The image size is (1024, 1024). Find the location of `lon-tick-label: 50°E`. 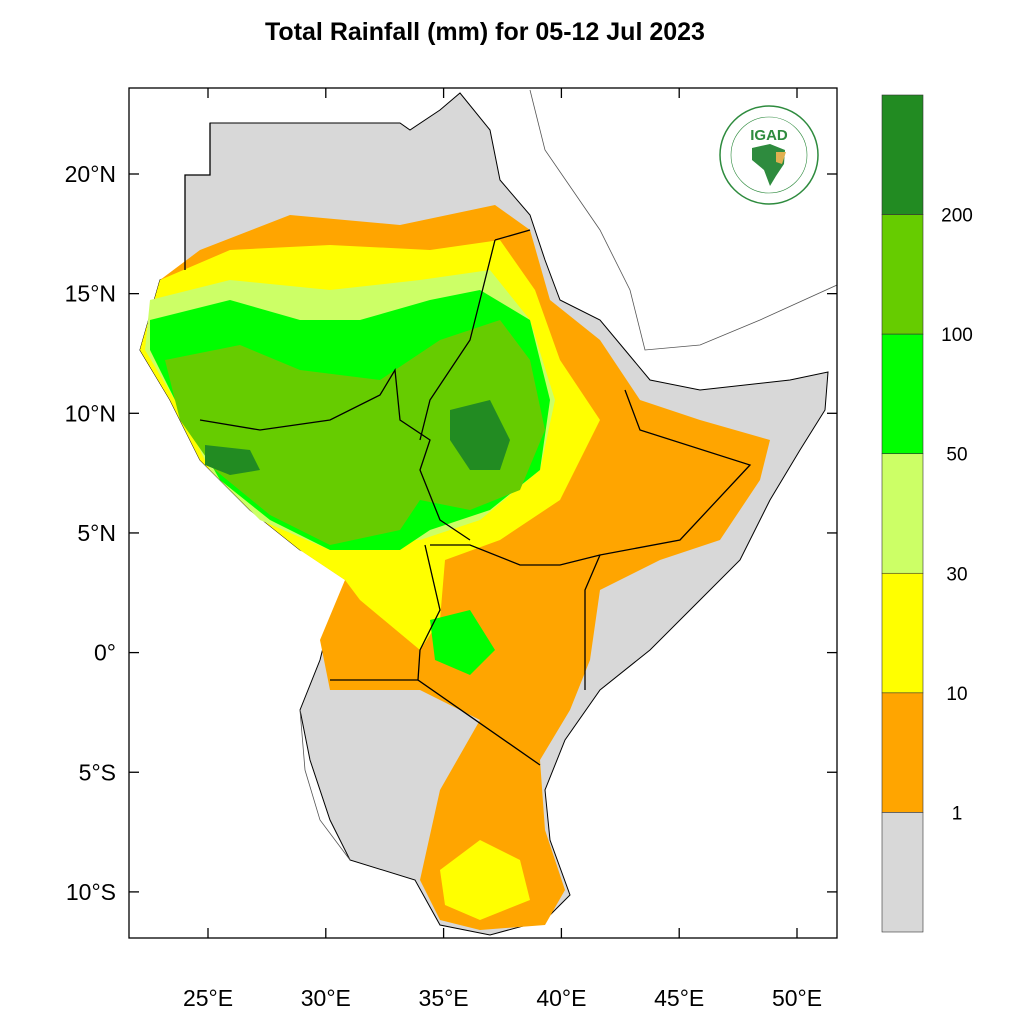

lon-tick-label: 50°E is located at coordinates (797, 998).